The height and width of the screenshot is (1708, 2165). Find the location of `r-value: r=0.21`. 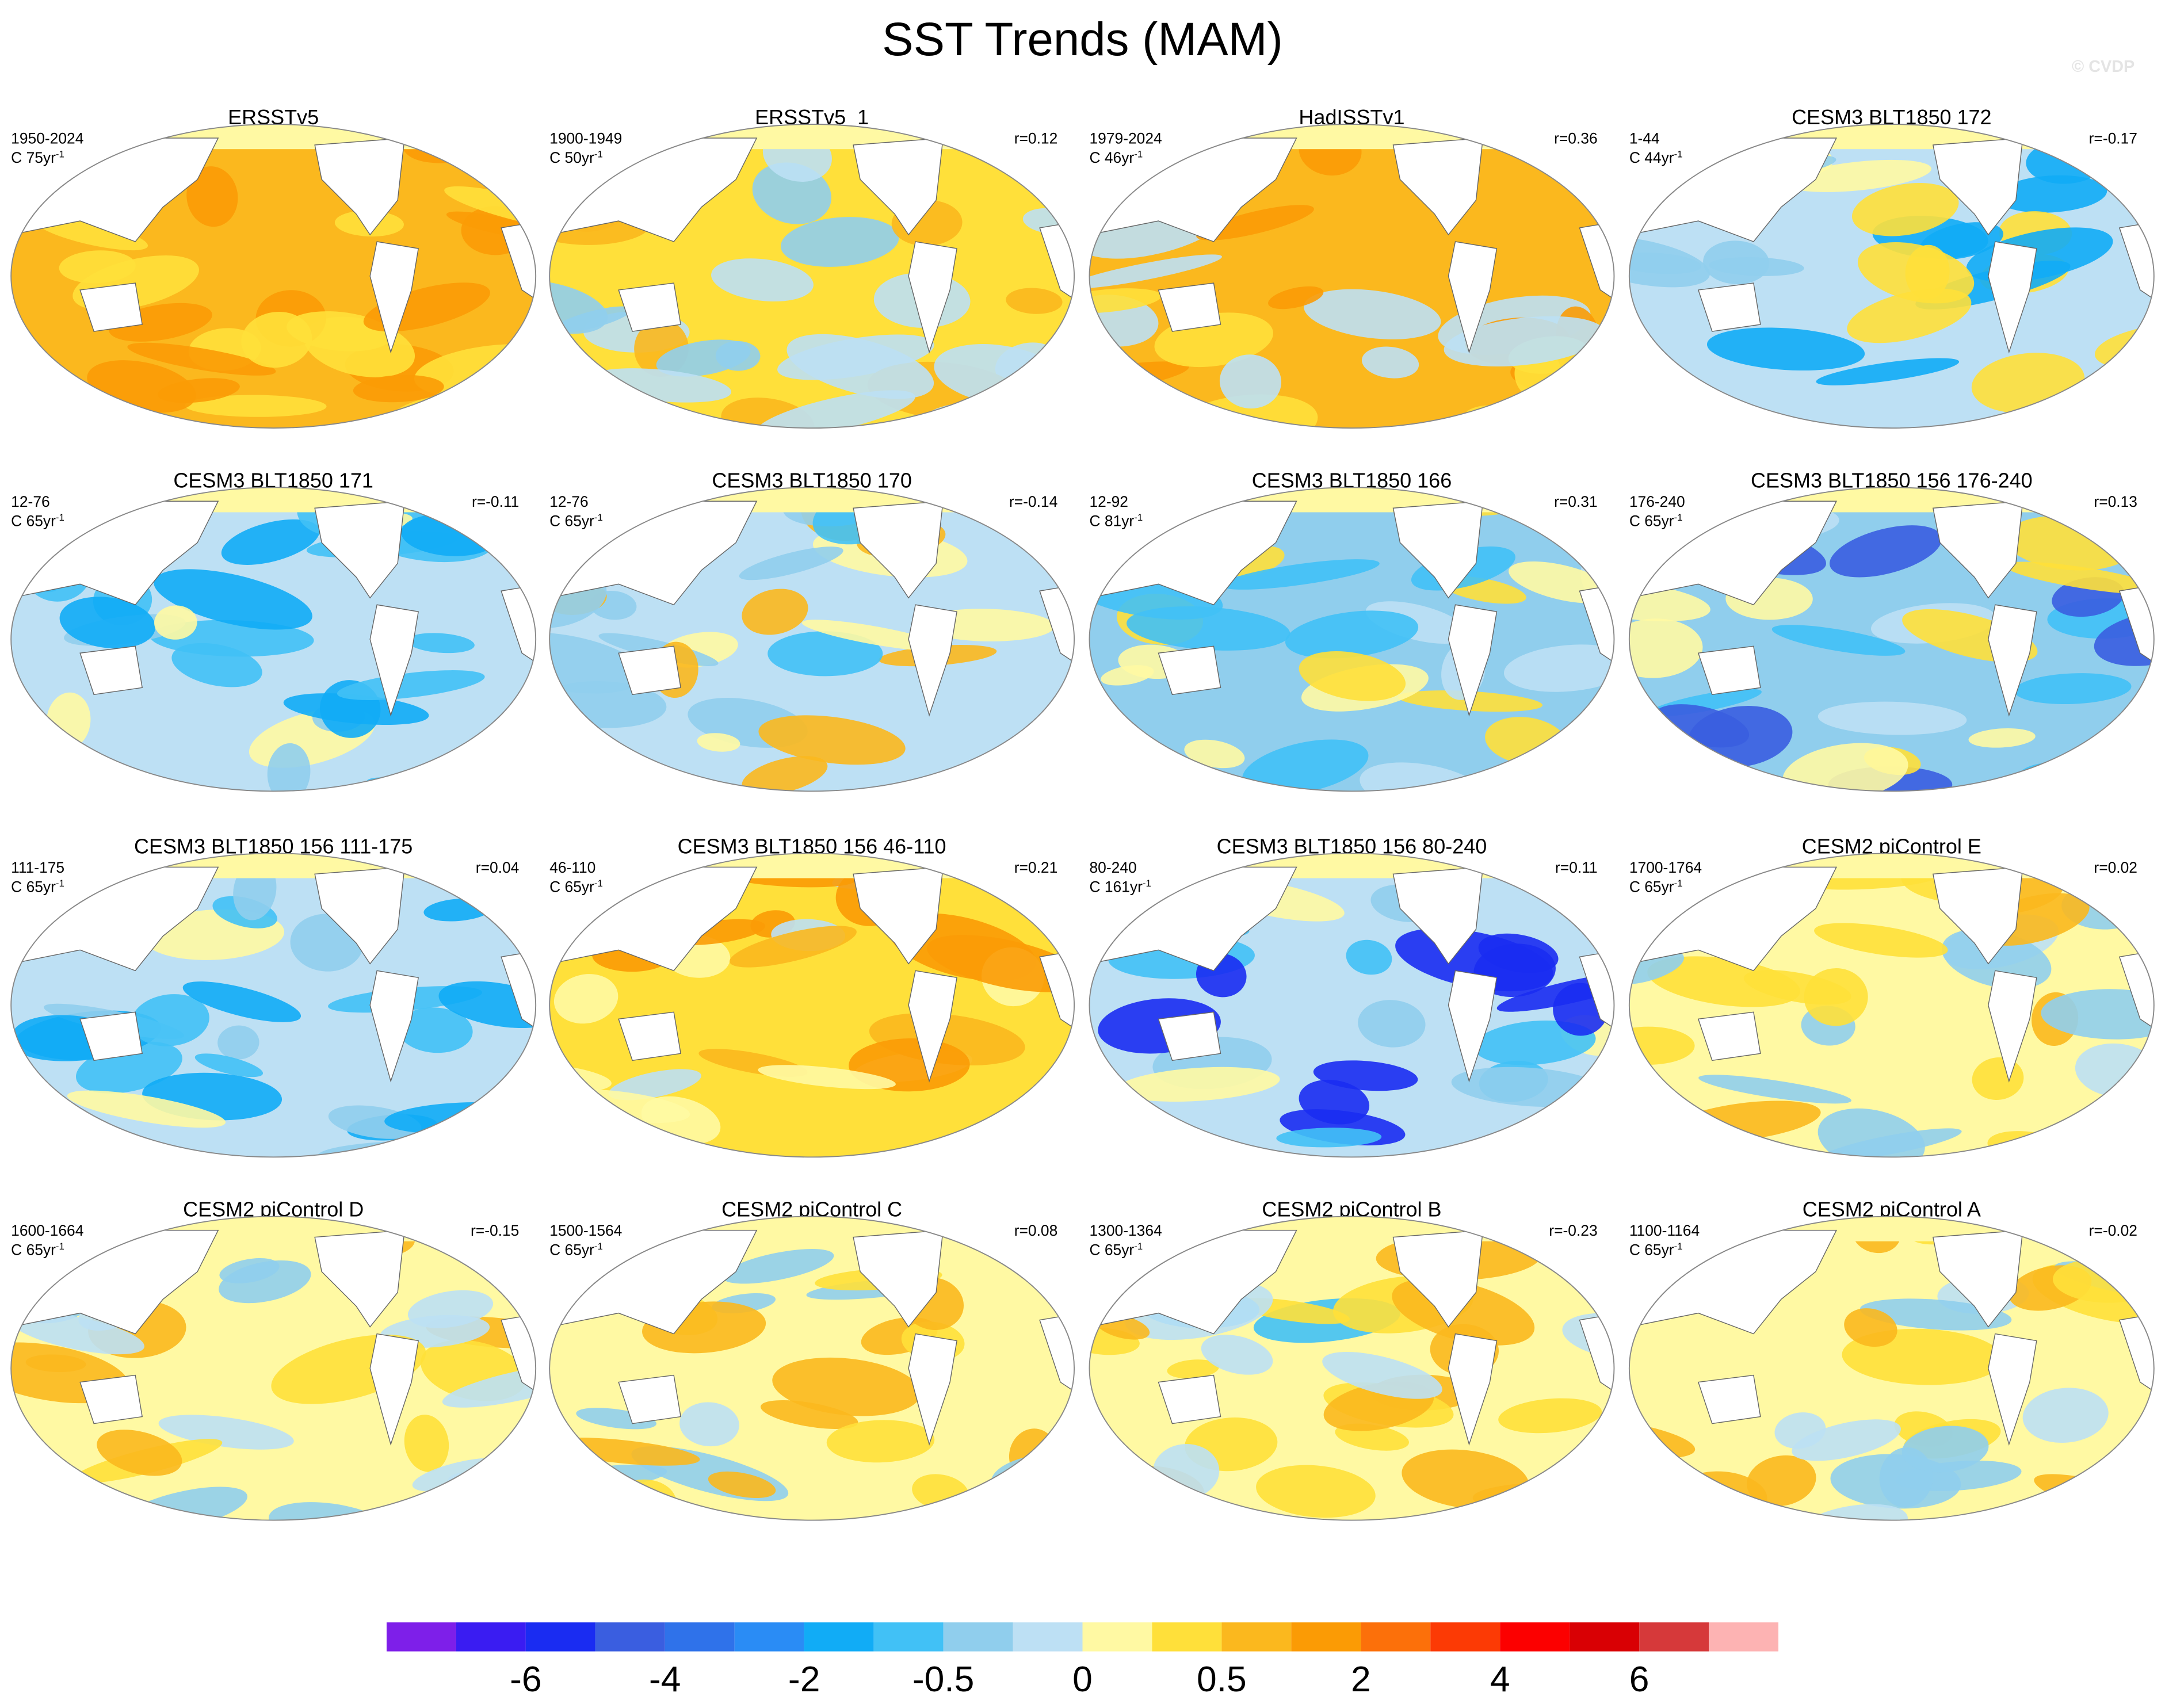

r-value: r=0.21 is located at coordinates (1036, 868).